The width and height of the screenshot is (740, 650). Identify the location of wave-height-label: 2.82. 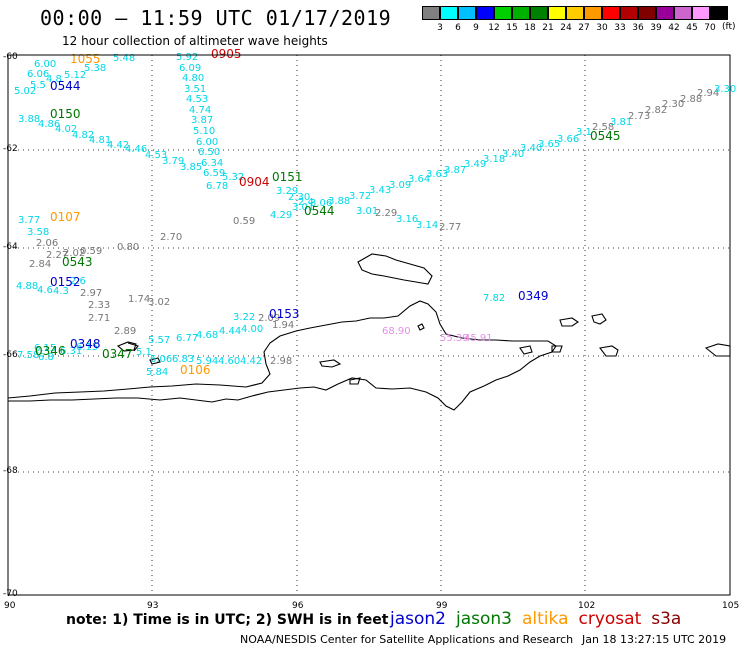
(656, 110).